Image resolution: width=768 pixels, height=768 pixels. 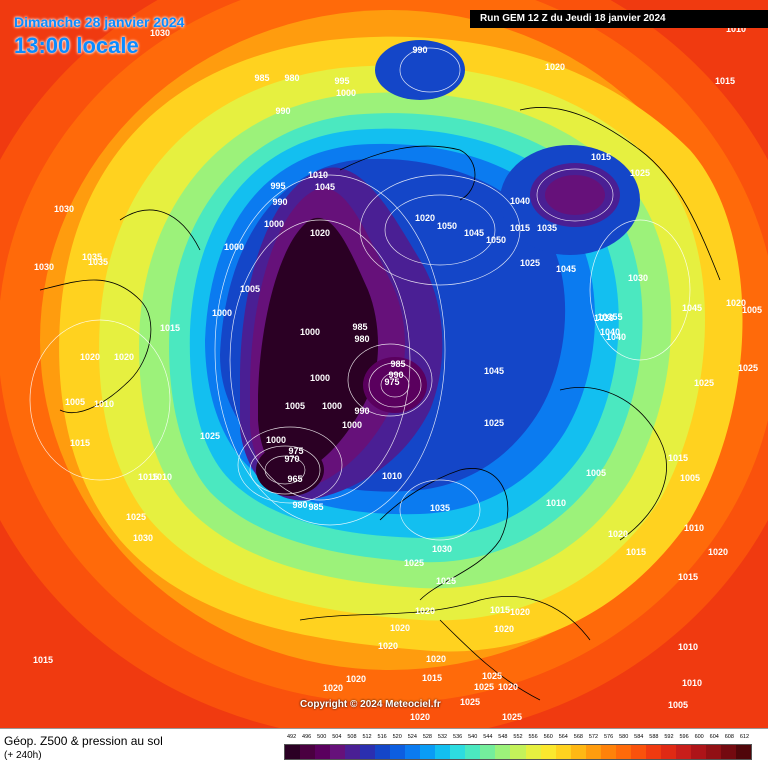 I want to click on forecast-time: 13:00 locale, so click(x=76, y=45).